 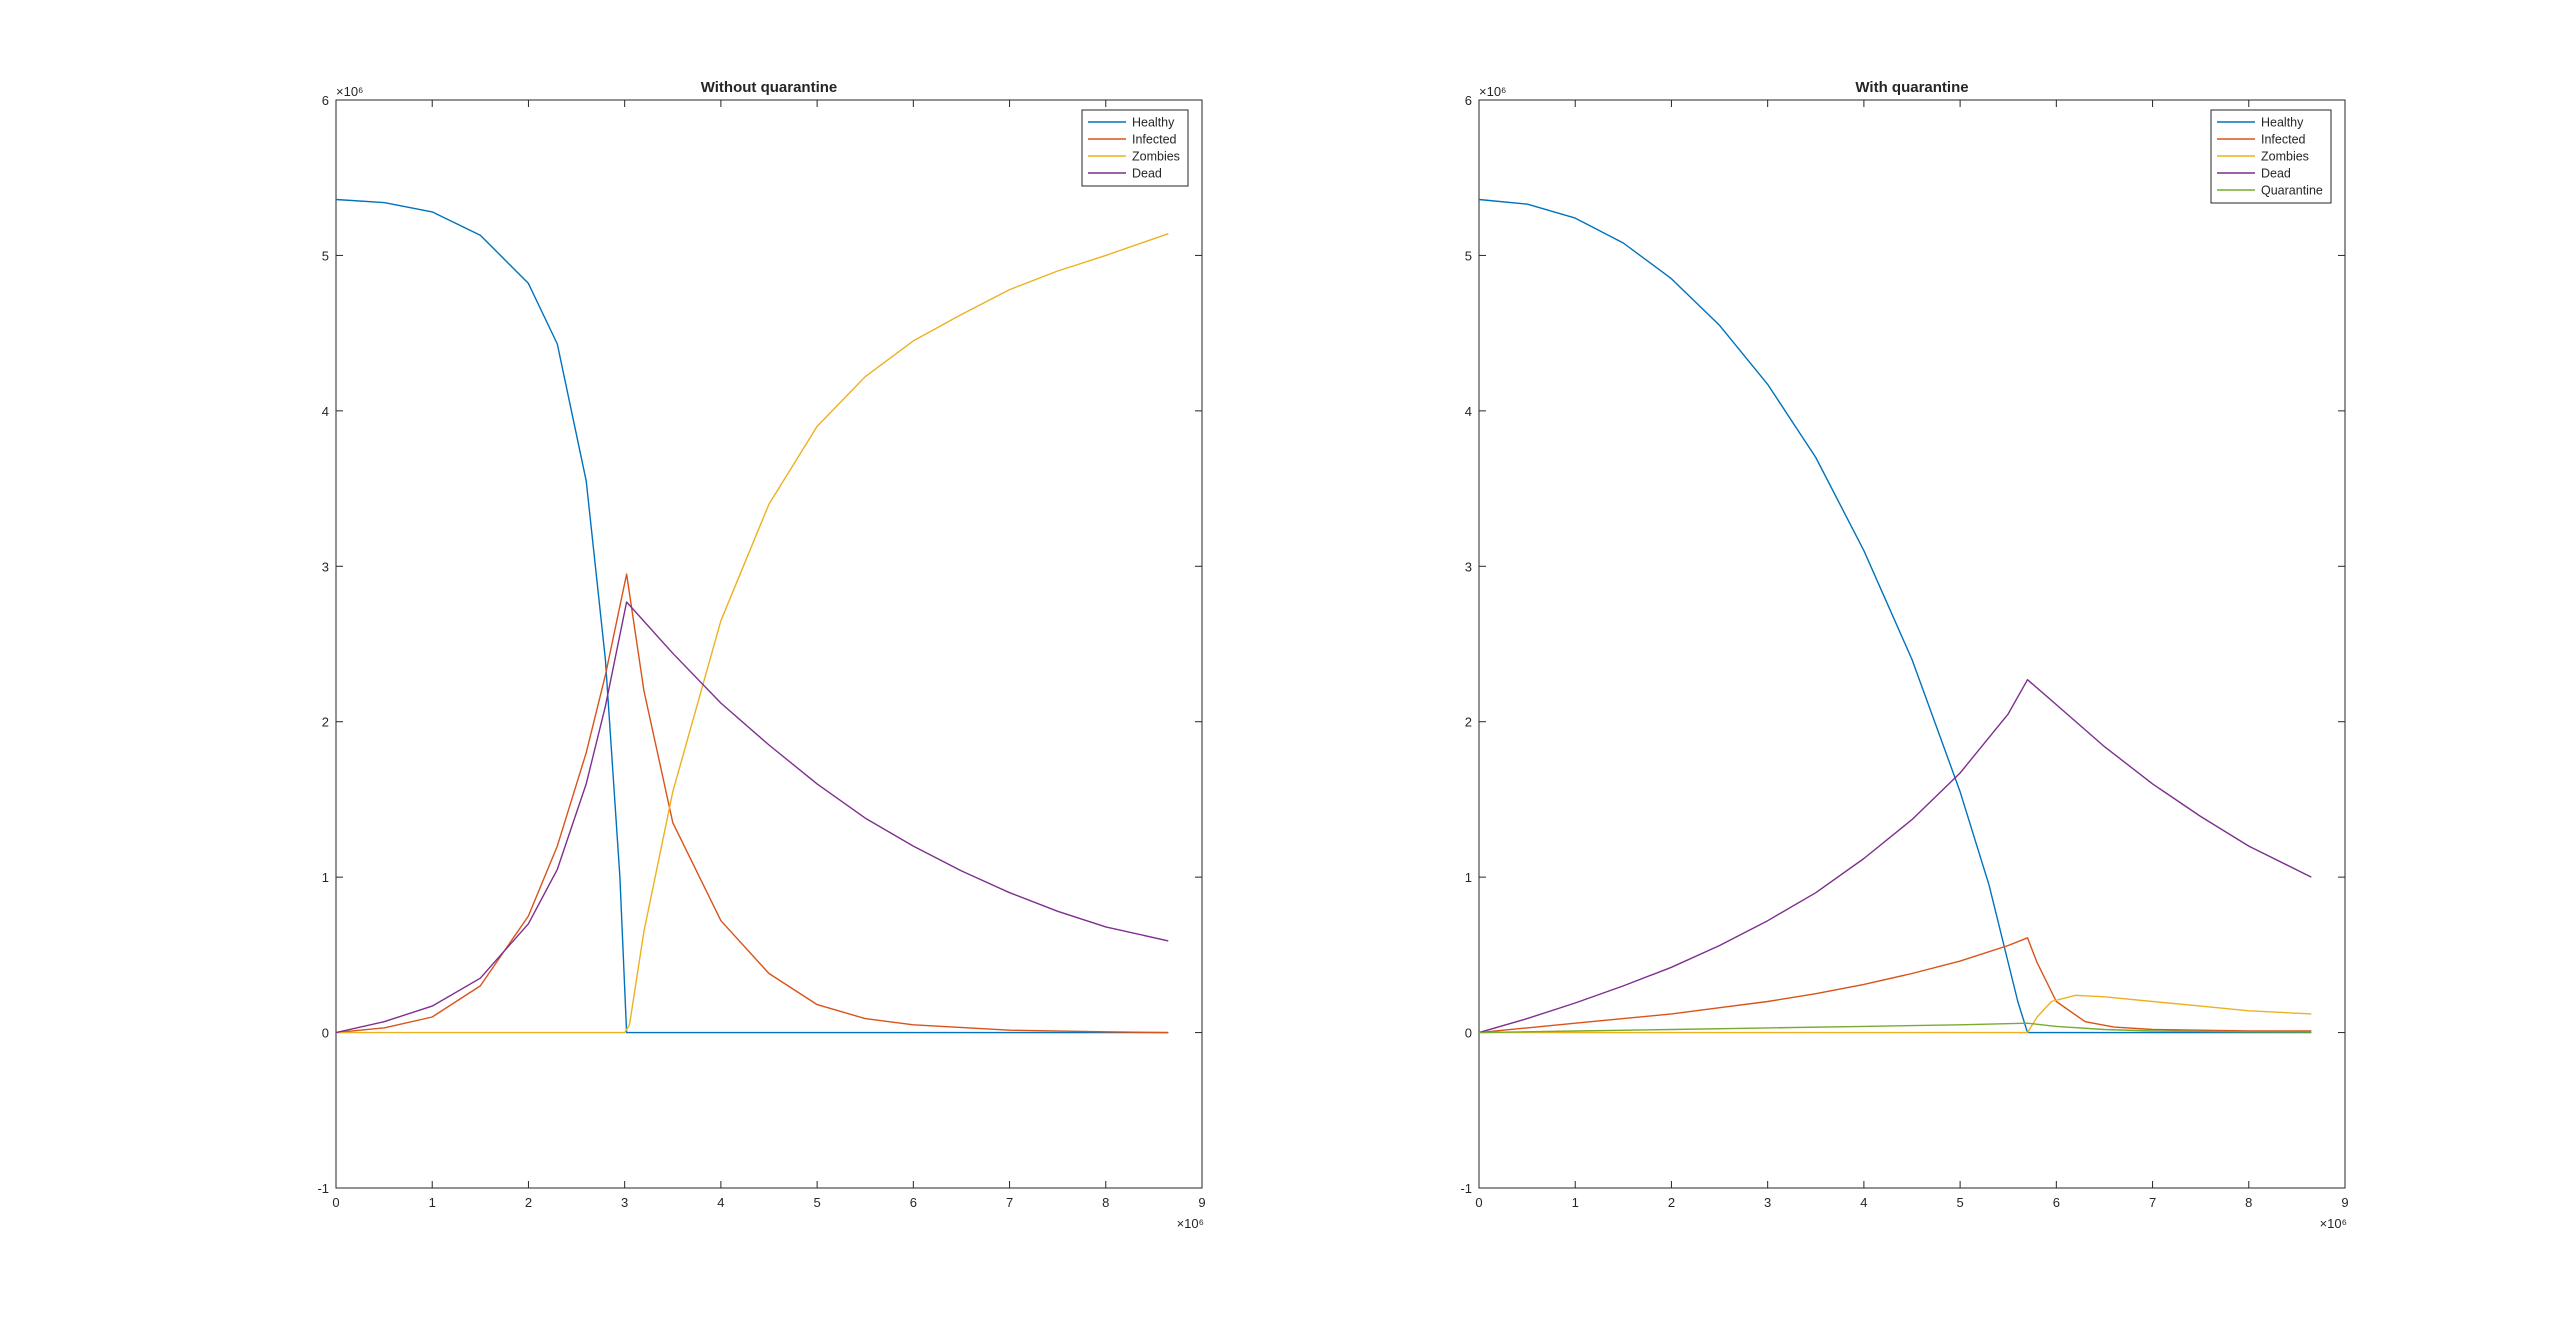 What do you see at coordinates (769, 87) in the screenshot?
I see `chart-title: Without quarantine` at bounding box center [769, 87].